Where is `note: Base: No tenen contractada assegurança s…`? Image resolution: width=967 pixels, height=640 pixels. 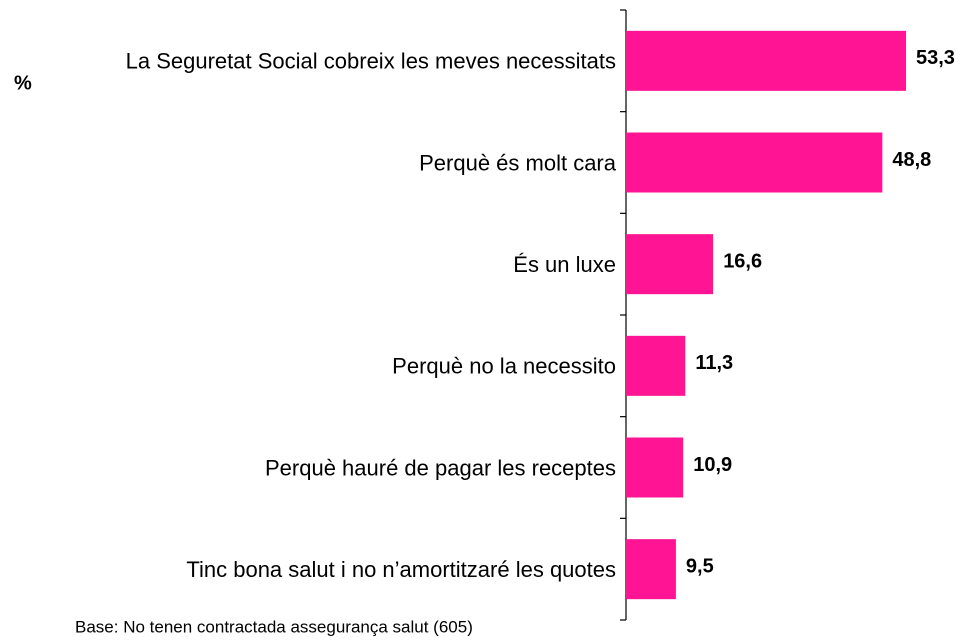 note: Base: No tenen contractada assegurança s… is located at coordinates (274, 626).